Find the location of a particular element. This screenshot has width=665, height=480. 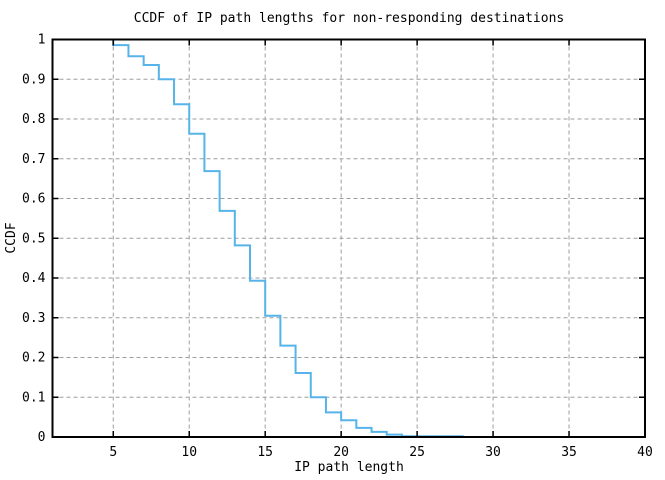

x-tick-label: 15 is located at coordinates (265, 452).